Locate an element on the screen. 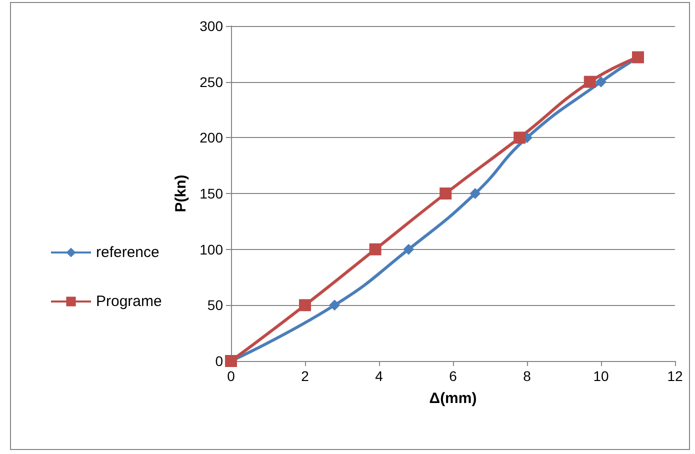  y-tick-label: 250 is located at coordinates (212, 82).